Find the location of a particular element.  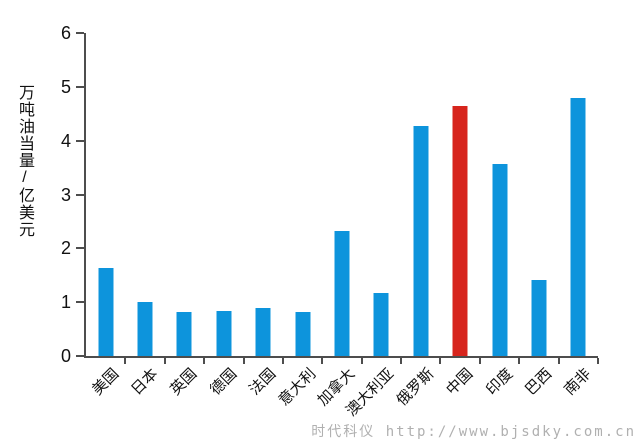

x-category-label: 俄罗斯 is located at coordinates (415, 387).